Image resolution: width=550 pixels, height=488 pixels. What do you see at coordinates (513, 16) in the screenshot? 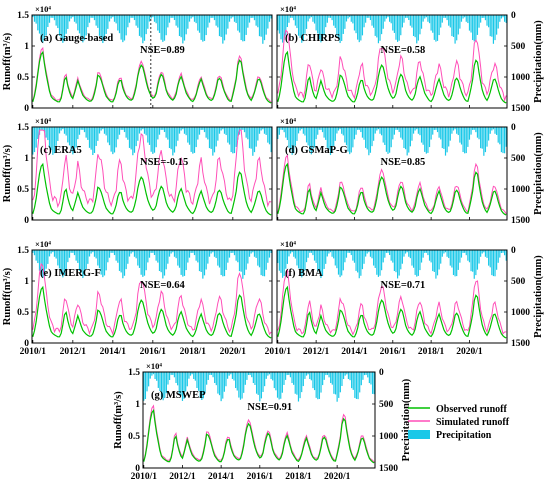
I see `precip-tick-label: 0` at bounding box center [513, 16].